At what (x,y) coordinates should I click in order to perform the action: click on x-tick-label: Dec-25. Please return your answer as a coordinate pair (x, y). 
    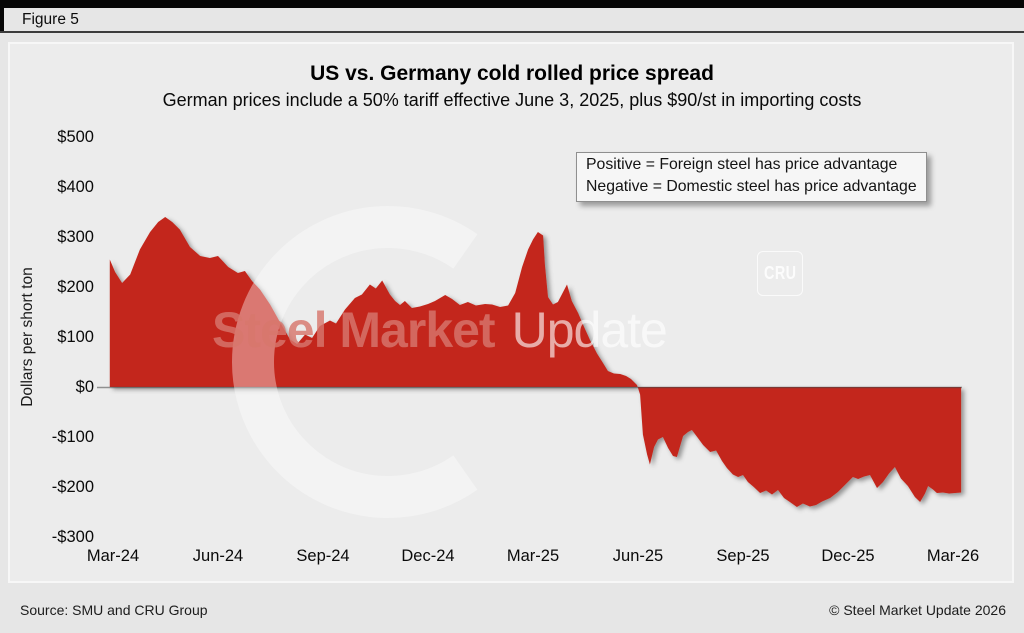
    Looking at the image, I should click on (848, 556).